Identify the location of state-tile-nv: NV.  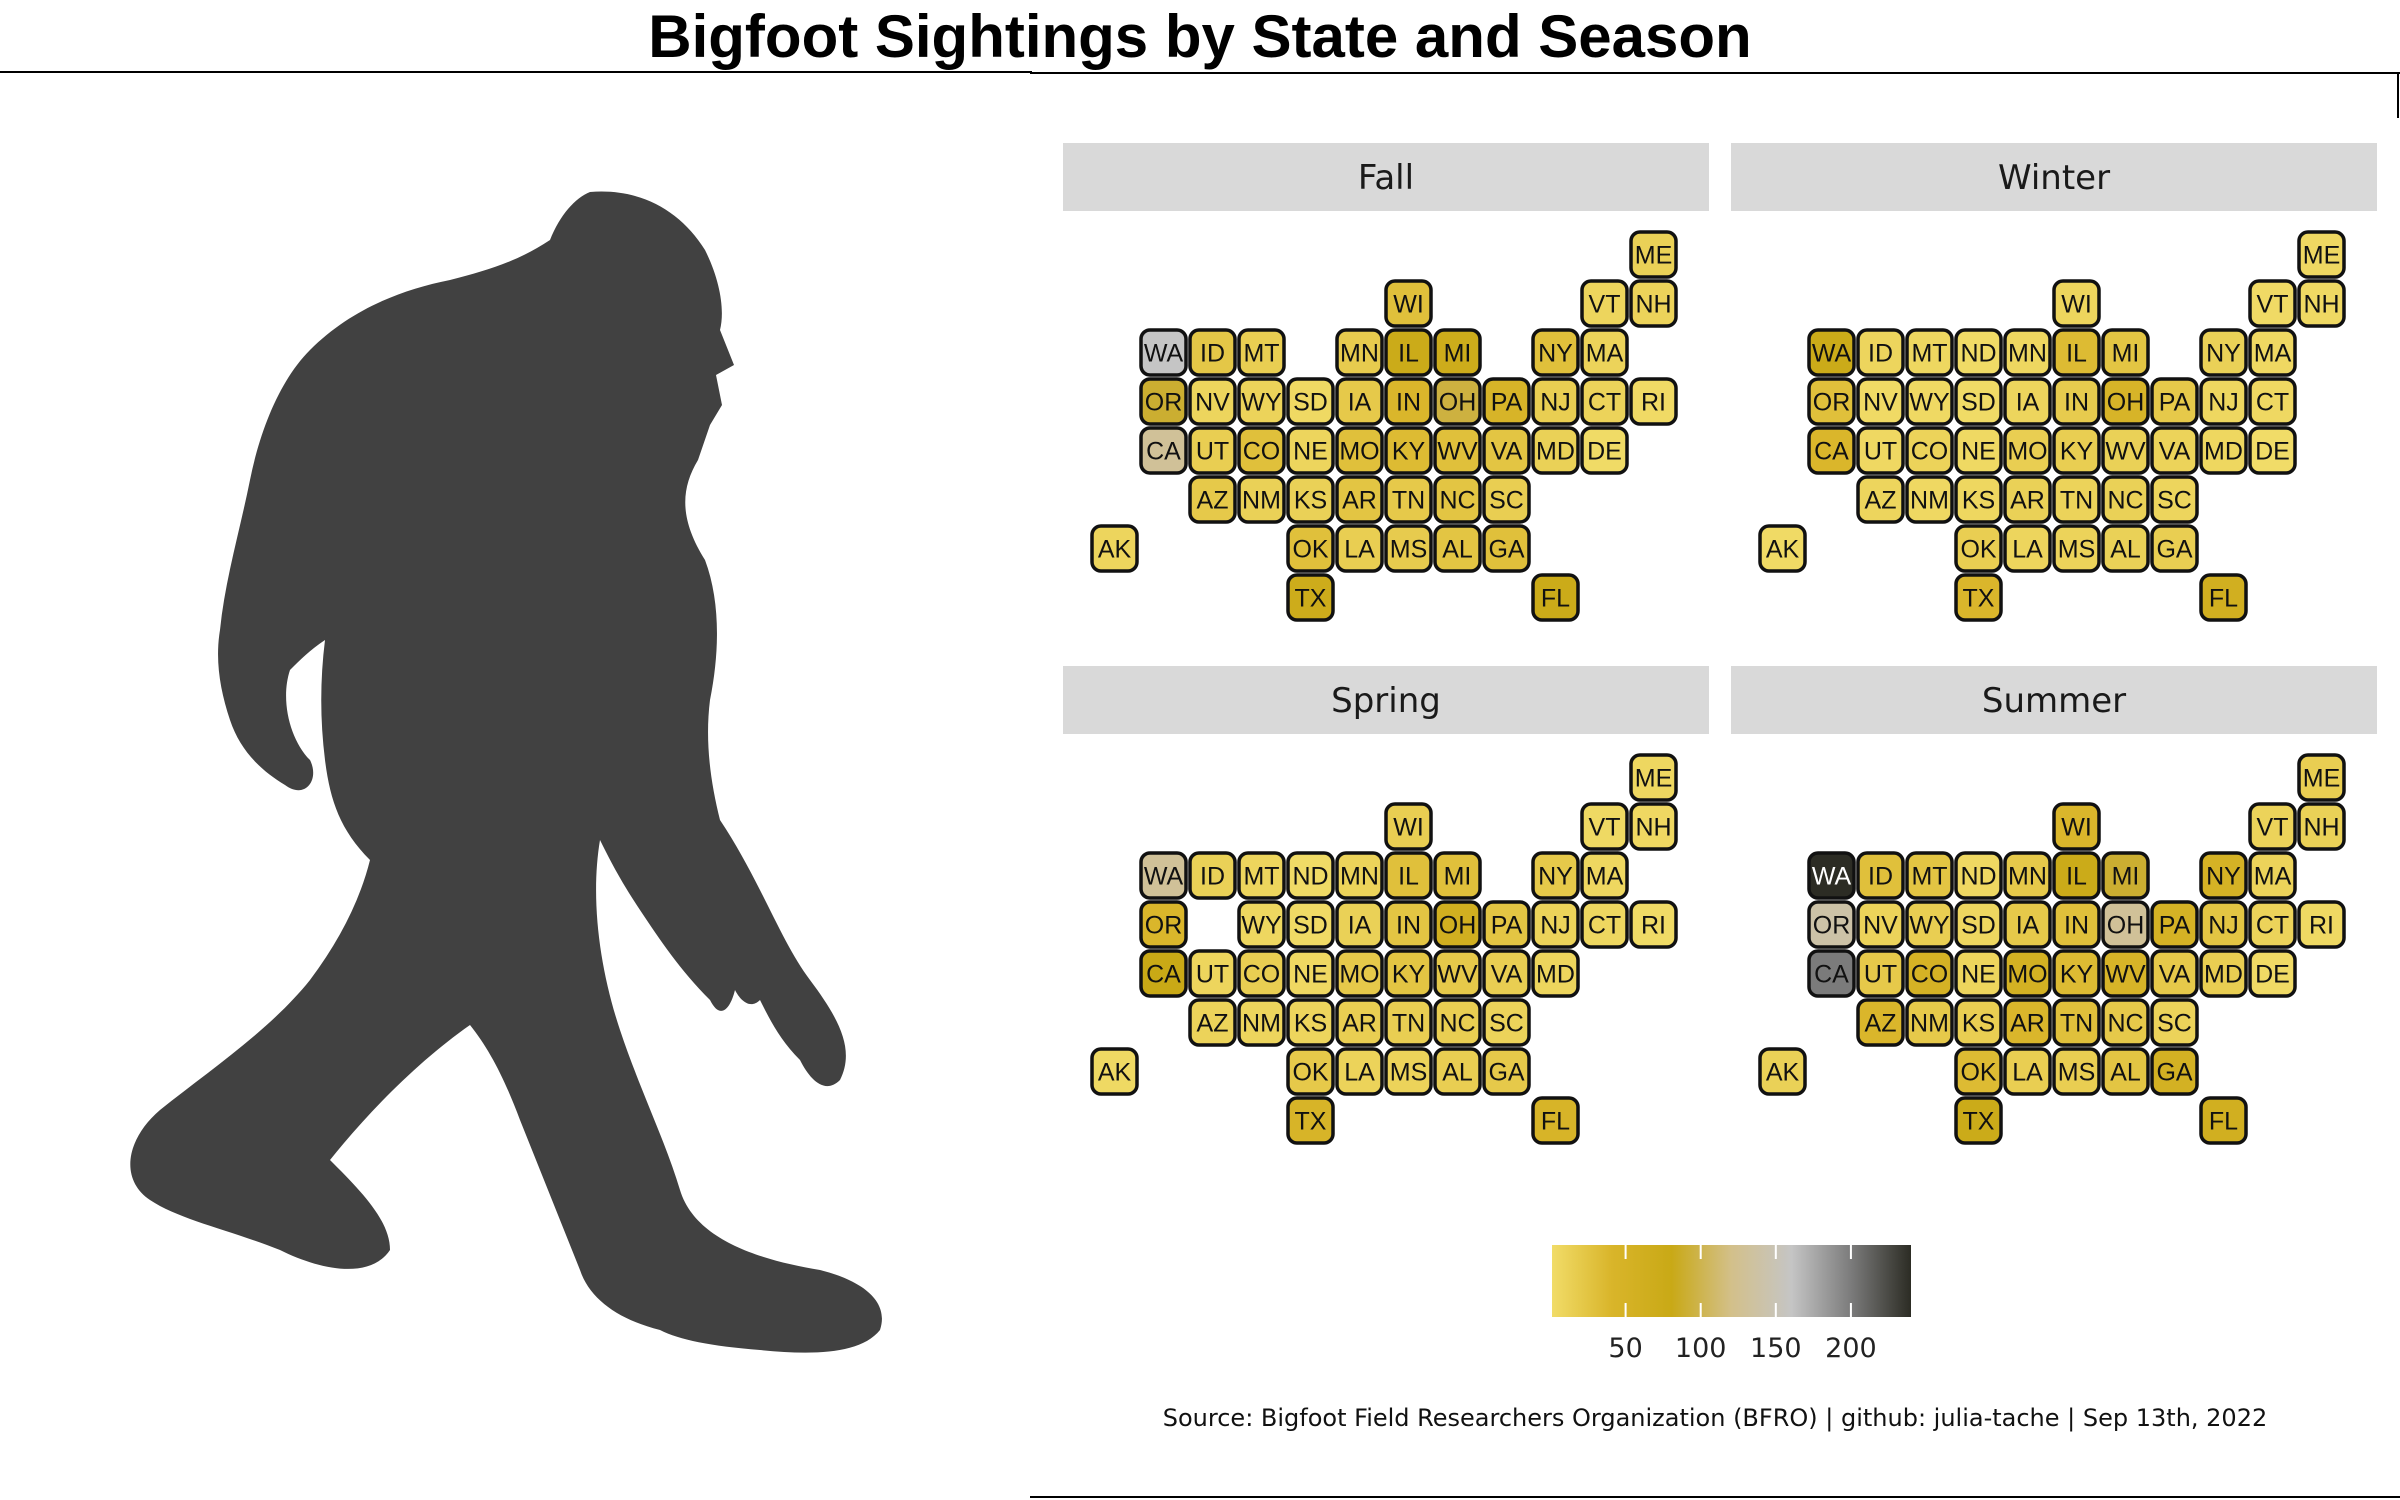
(1212, 401).